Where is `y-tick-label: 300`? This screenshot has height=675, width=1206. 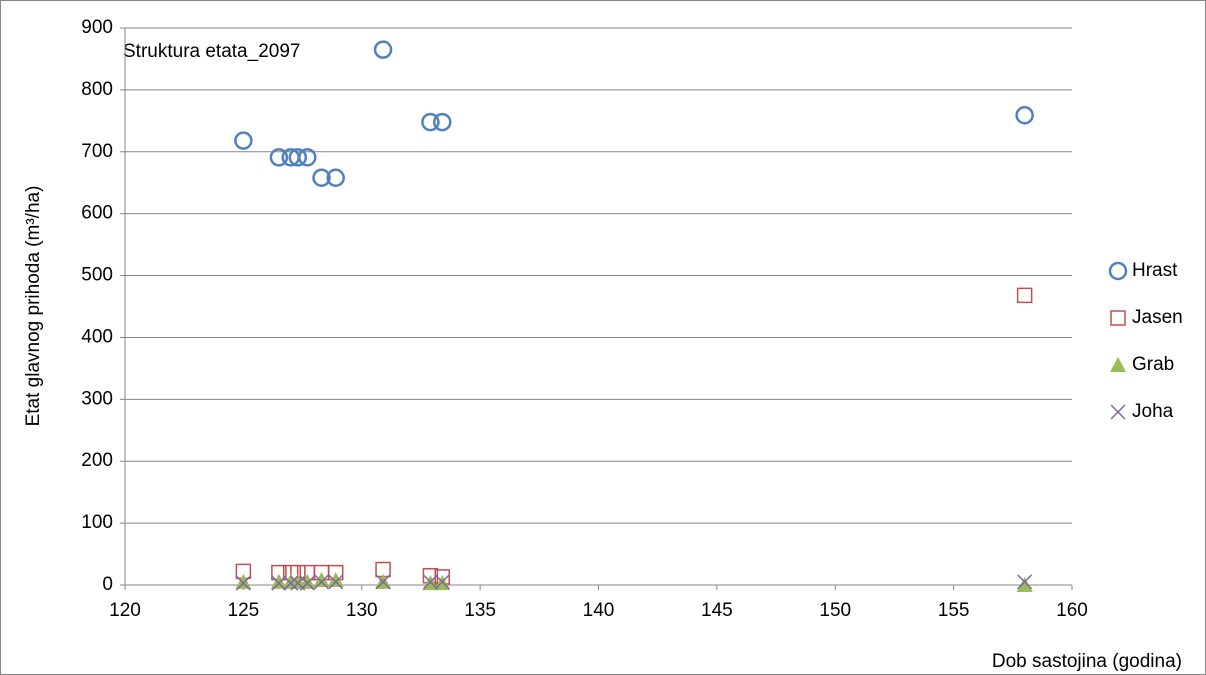 y-tick-label: 300 is located at coordinates (97, 398).